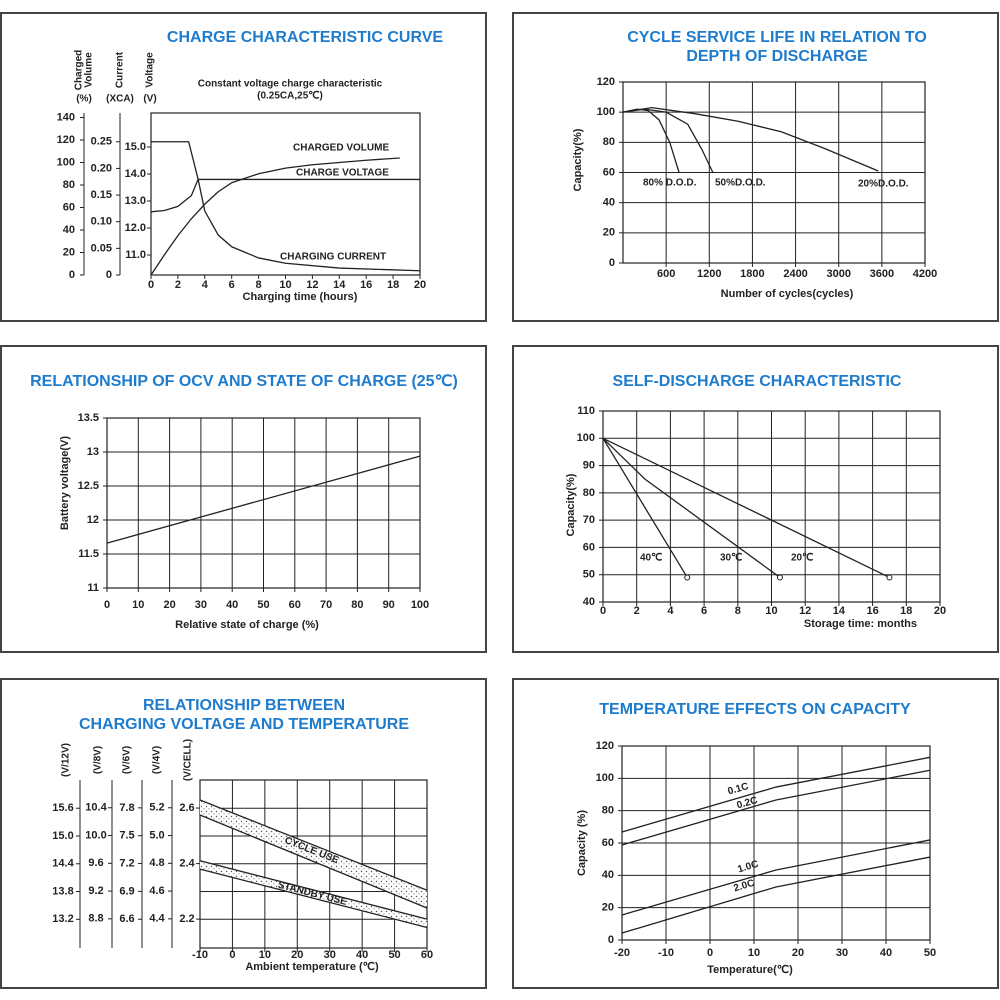  Describe the element at coordinates (586, 438) in the screenshot. I see `y-tick-label: 100` at that location.